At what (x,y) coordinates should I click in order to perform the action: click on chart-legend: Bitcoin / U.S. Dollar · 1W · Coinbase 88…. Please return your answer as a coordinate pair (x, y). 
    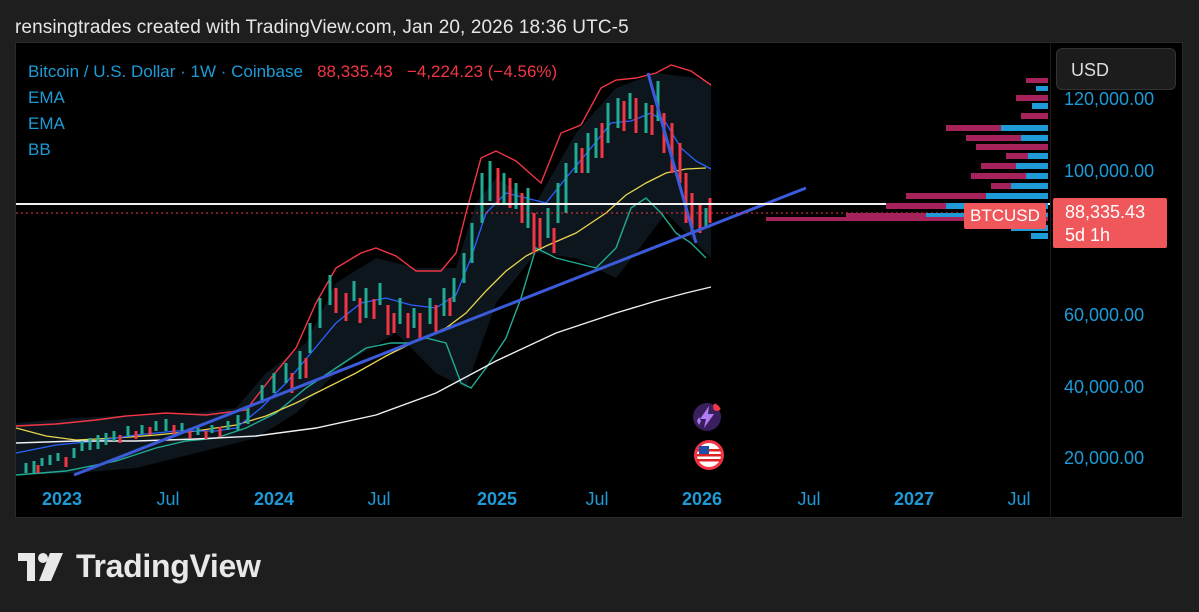
    Looking at the image, I should click on (292, 111).